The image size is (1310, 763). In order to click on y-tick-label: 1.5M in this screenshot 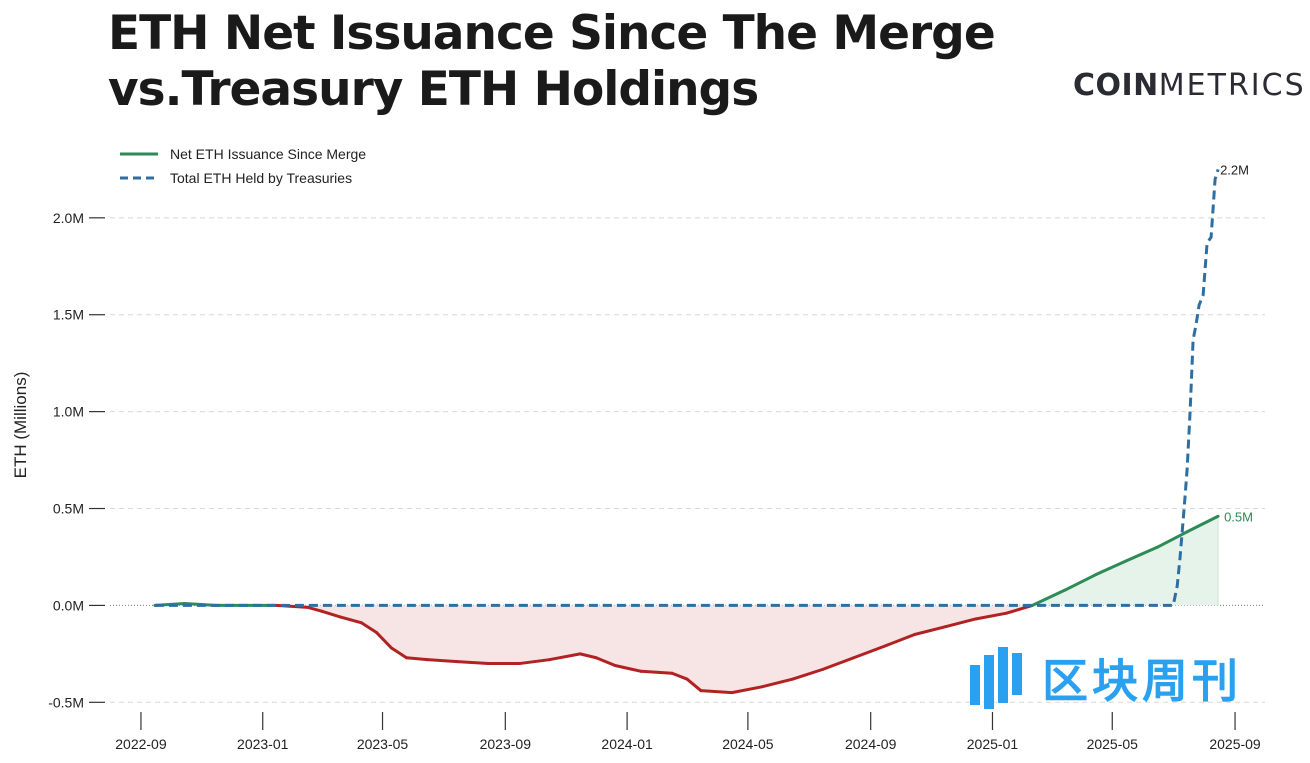, I will do `click(68, 315)`.